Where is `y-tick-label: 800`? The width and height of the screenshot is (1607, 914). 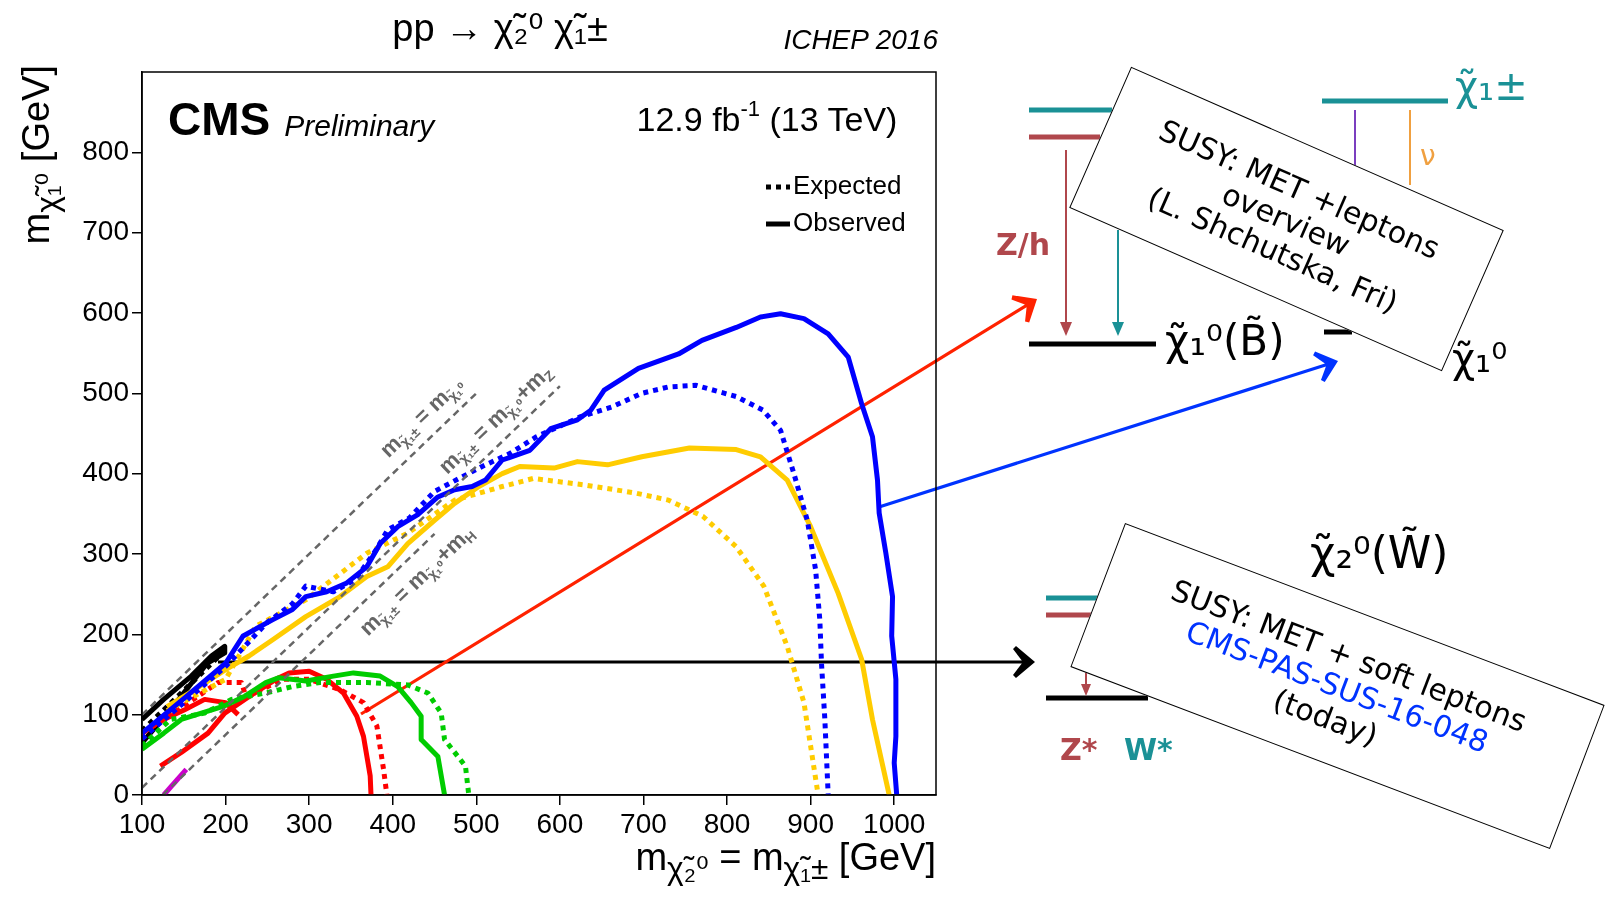
y-tick-label: 800 is located at coordinates (105, 151).